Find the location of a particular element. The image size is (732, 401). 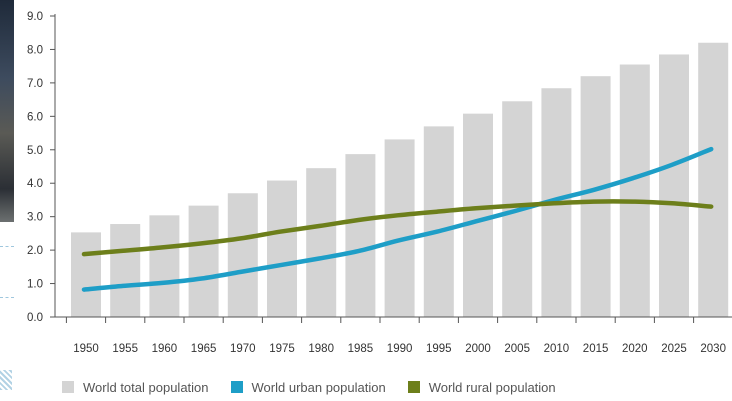

legend-label-total: World total population is located at coordinates (146, 387).